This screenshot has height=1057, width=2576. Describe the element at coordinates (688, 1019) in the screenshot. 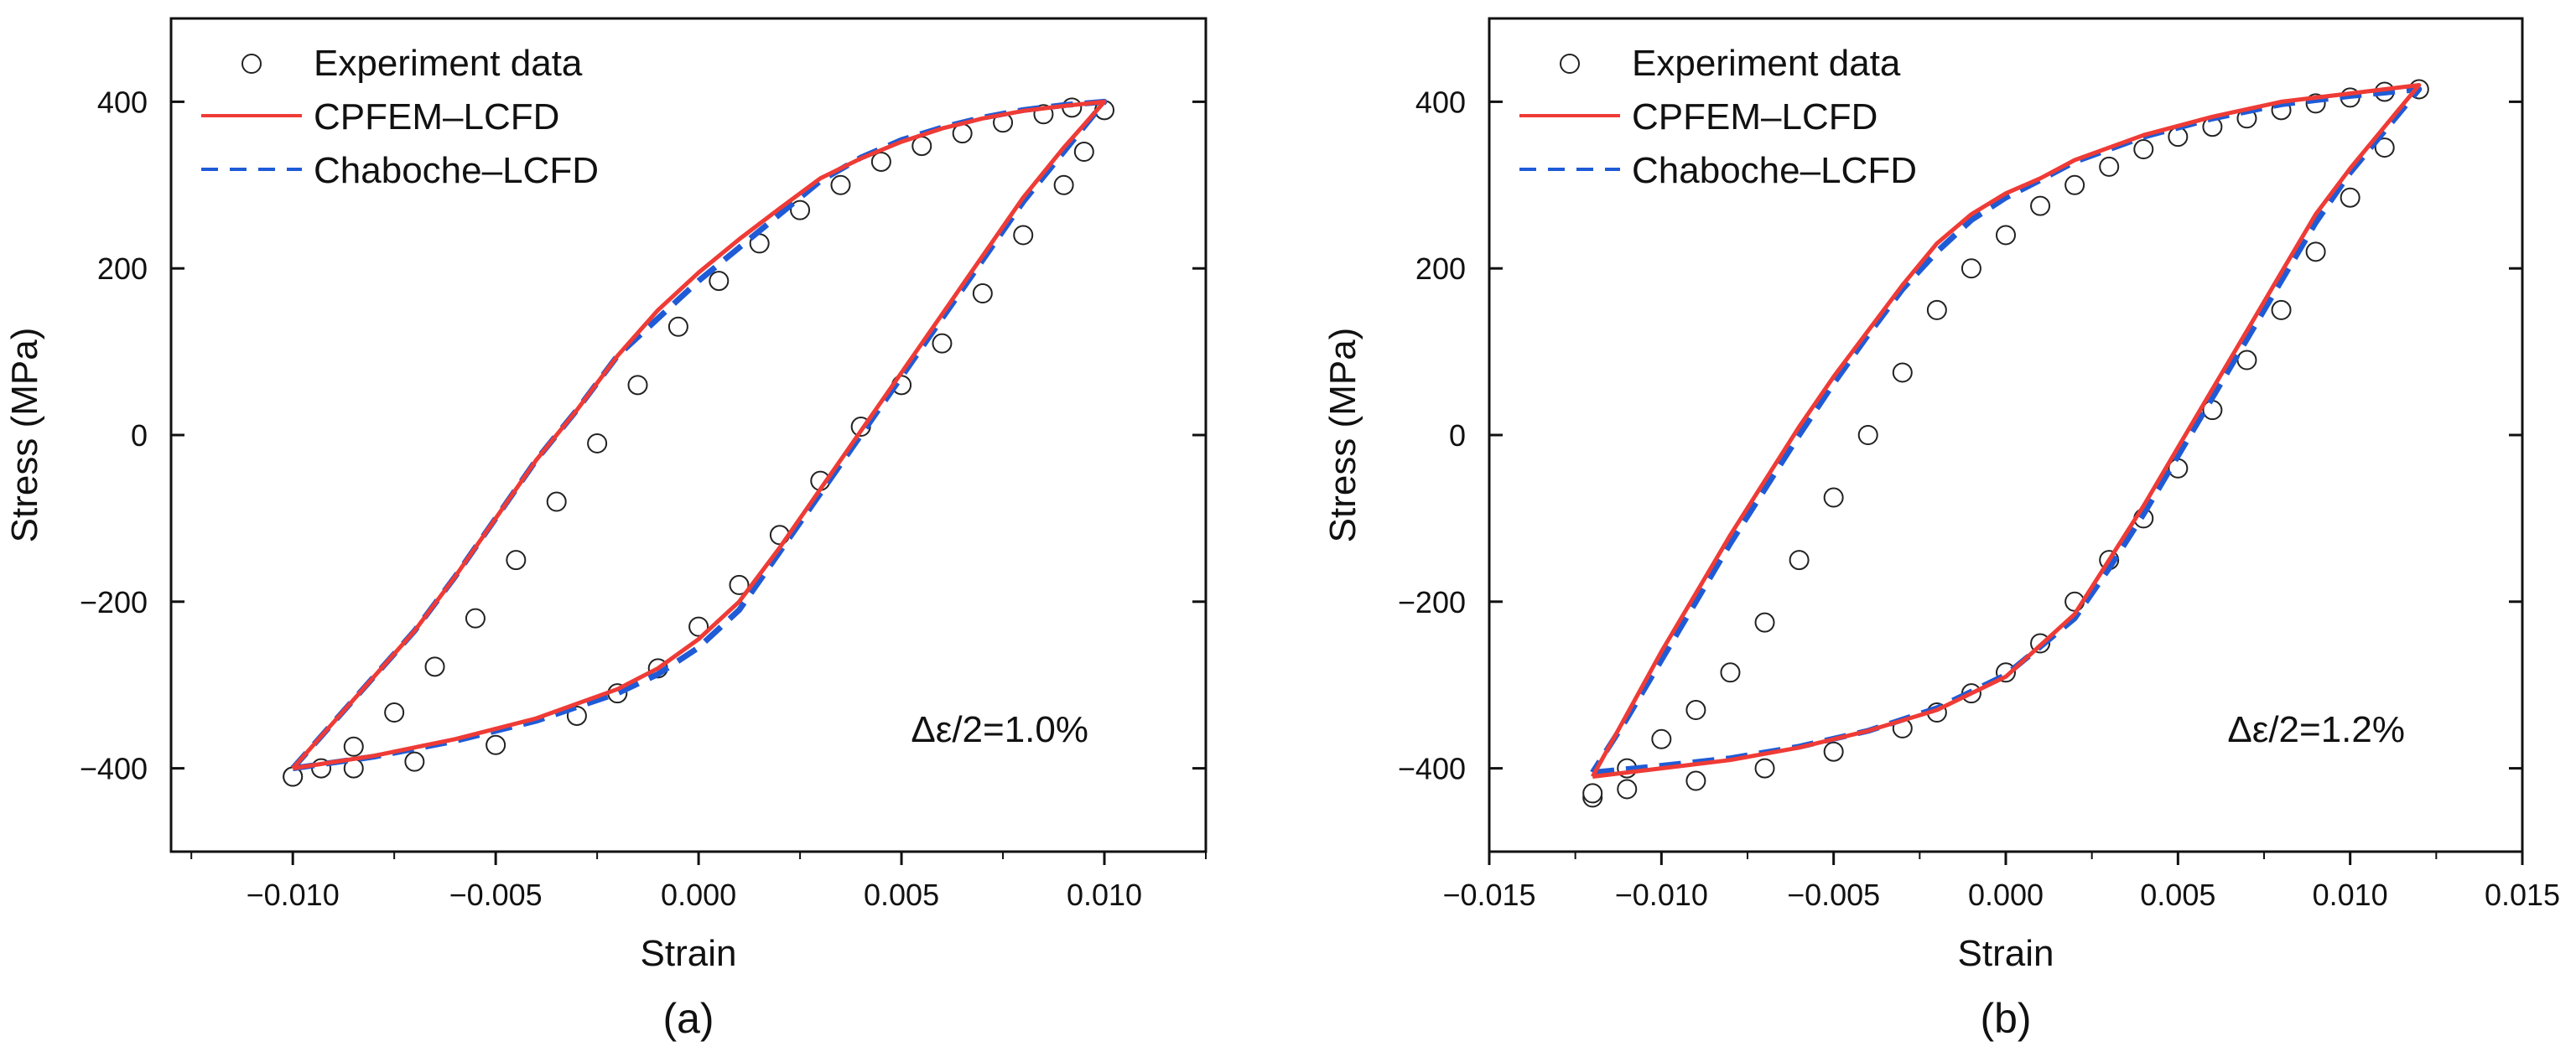

I see `panel-label: (a)` at that location.